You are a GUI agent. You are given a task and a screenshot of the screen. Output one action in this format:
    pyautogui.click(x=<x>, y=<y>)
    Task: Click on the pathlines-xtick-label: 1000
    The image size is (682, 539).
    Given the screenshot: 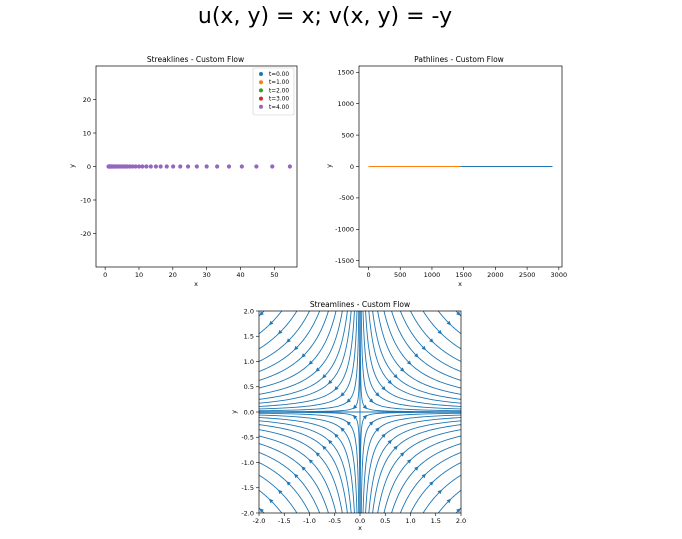 What is the action you would take?
    pyautogui.click(x=432, y=275)
    